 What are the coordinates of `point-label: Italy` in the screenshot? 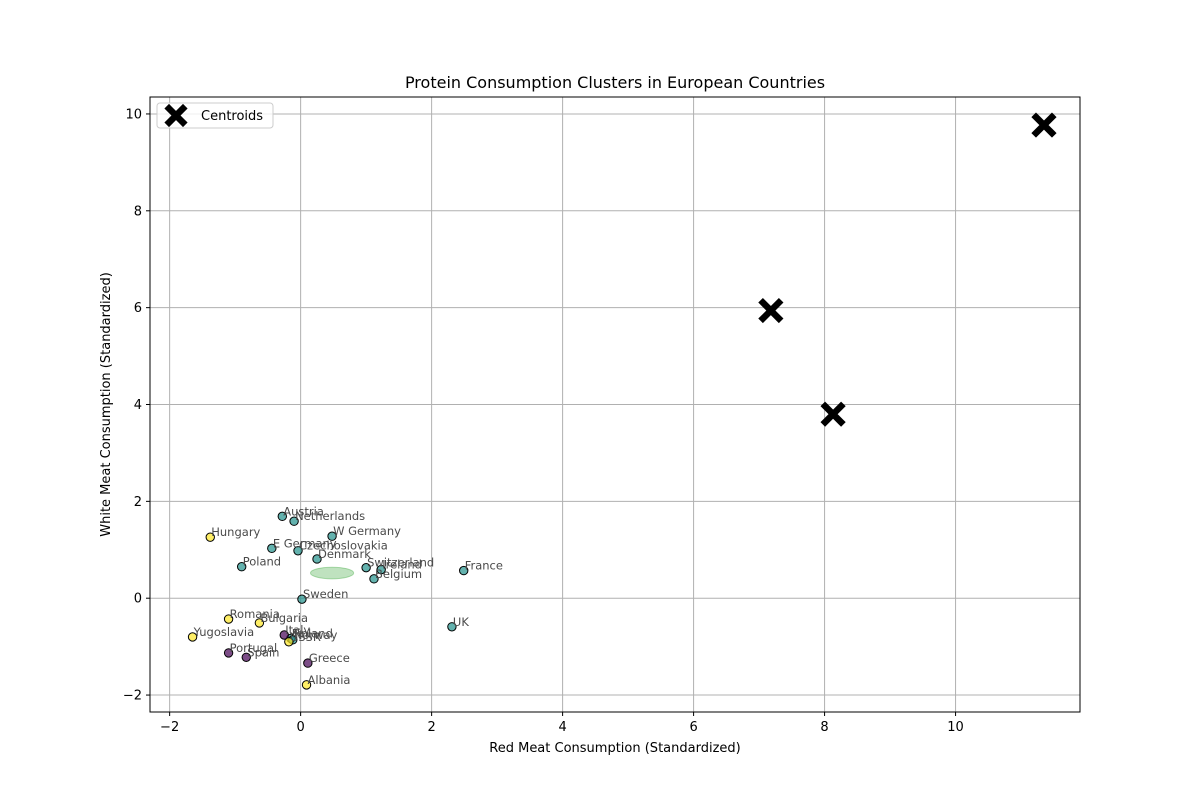 It's located at (297, 630).